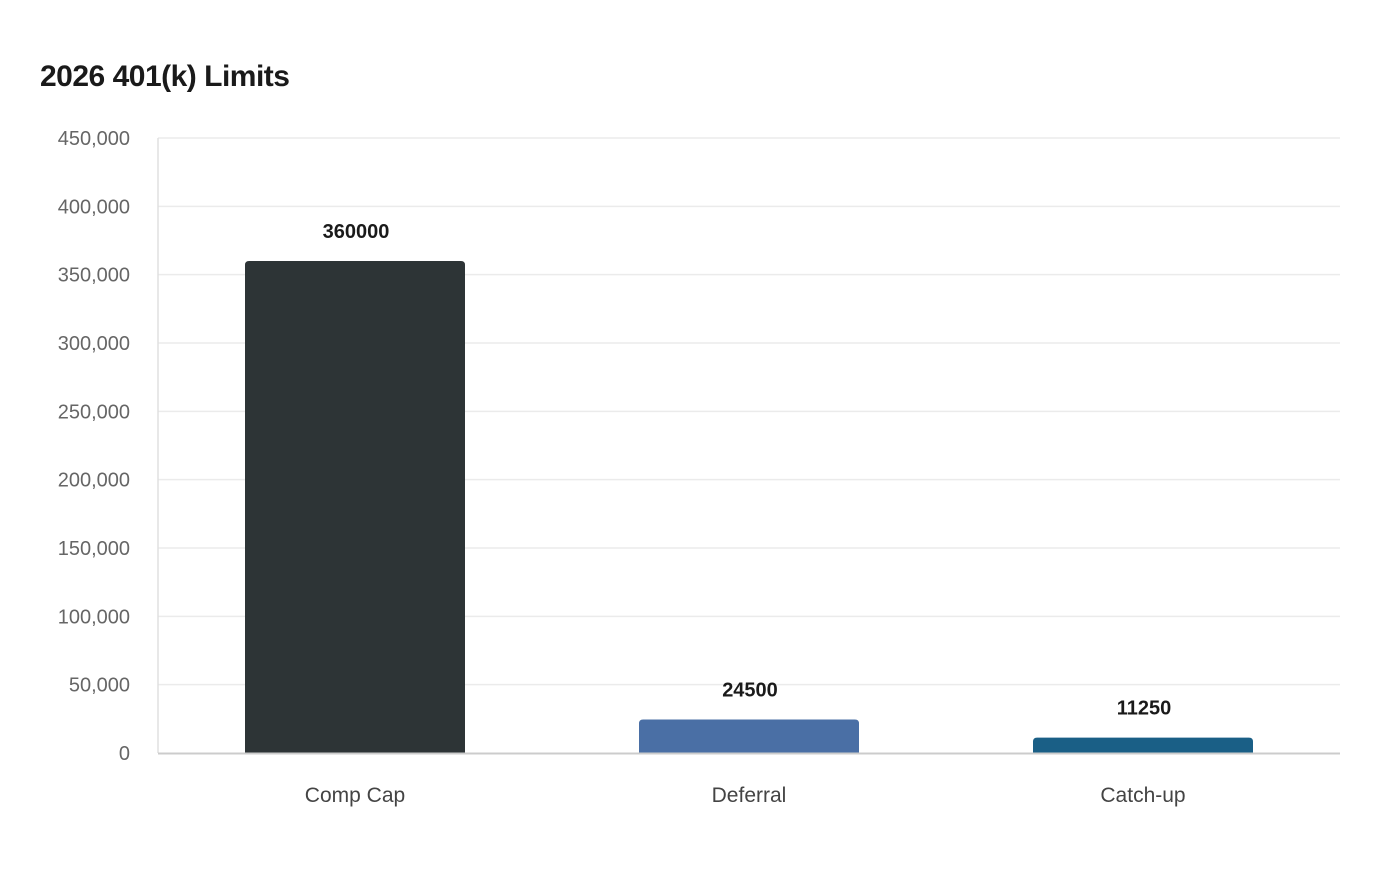  Describe the element at coordinates (94, 207) in the screenshot. I see `y-tick-label: 400,000` at that location.